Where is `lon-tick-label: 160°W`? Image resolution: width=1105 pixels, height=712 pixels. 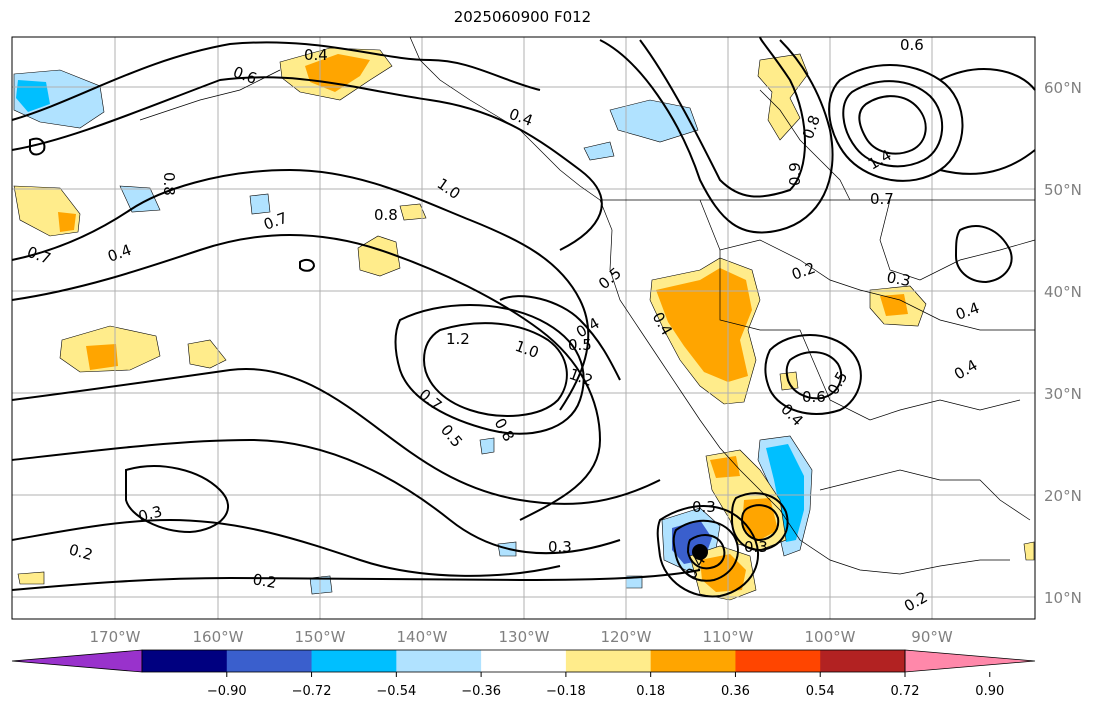
lon-tick-label: 160°W is located at coordinates (218, 637).